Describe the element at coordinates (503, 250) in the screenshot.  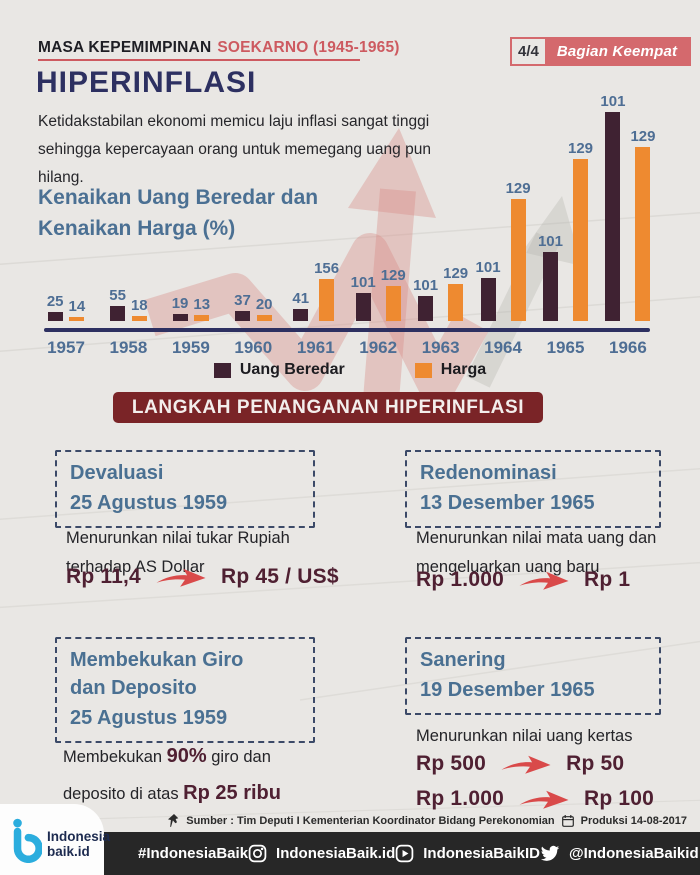
I see `bar-group-1964: 101 129` at that location.